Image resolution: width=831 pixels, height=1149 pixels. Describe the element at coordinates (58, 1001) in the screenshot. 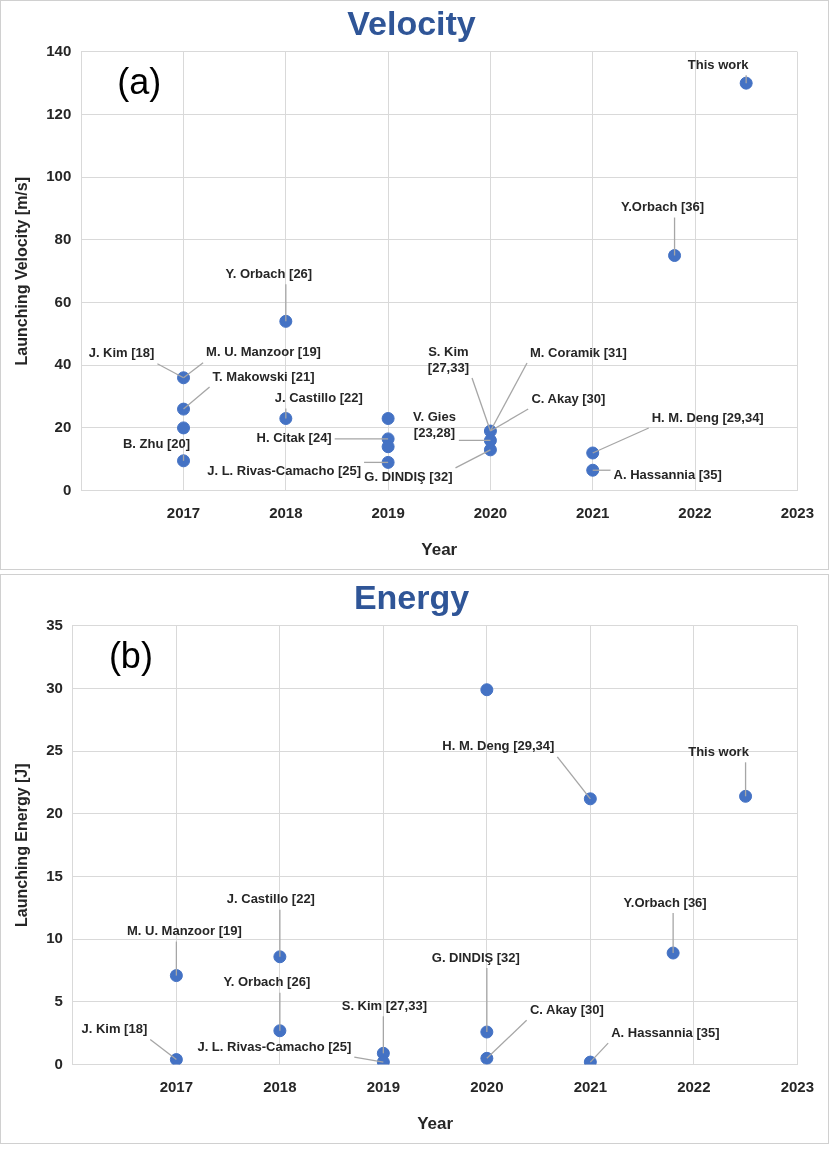

I see `y-tick-label: 5` at that location.